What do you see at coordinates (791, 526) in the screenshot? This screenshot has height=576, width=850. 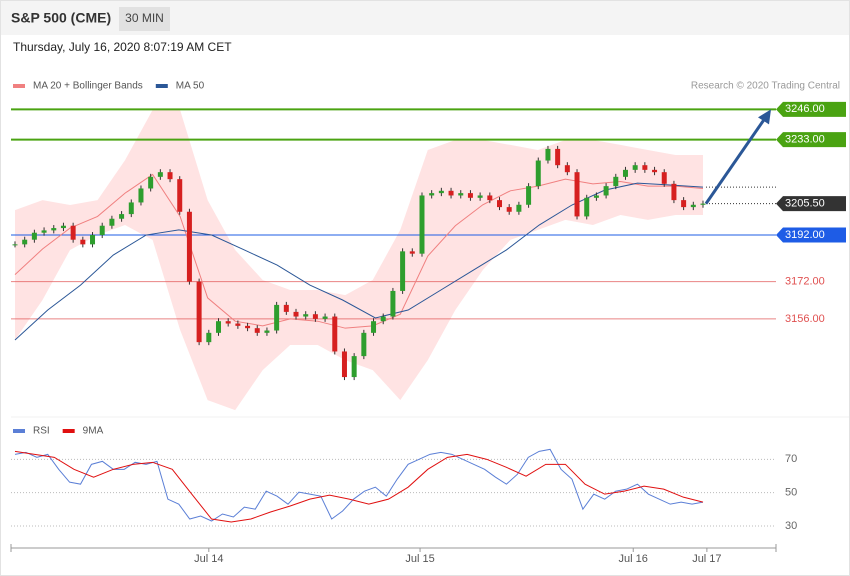 I see `y-tick-label: 30` at bounding box center [791, 526].